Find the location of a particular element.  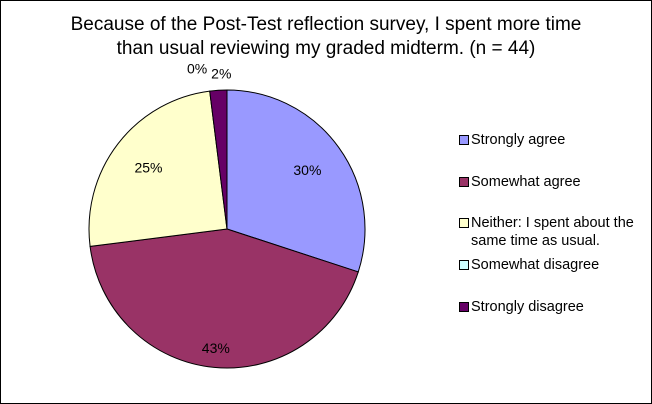

slice-label-5: 2% is located at coordinates (221, 74).